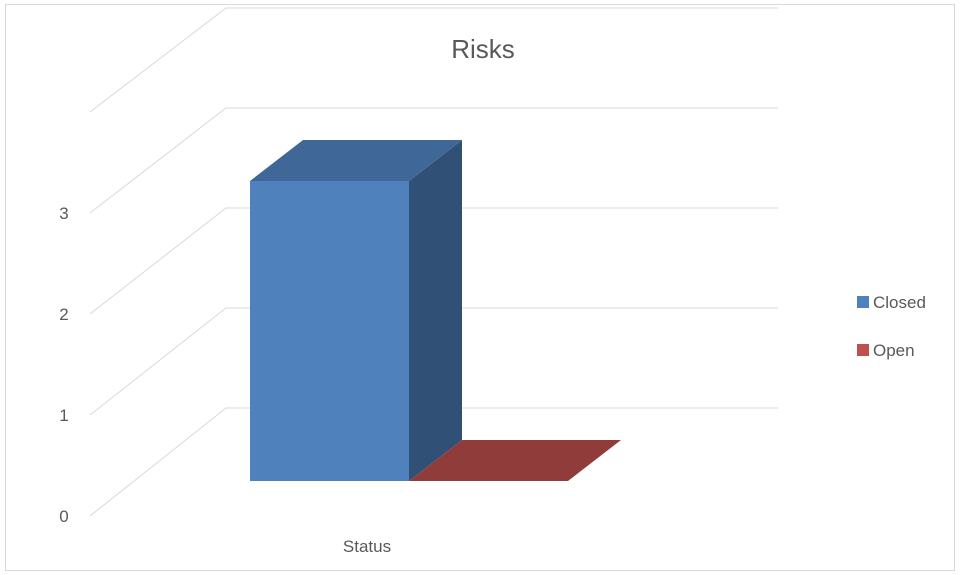 This screenshot has width=960, height=575. Describe the element at coordinates (891, 326) in the screenshot. I see `legend: Closed Open` at that location.